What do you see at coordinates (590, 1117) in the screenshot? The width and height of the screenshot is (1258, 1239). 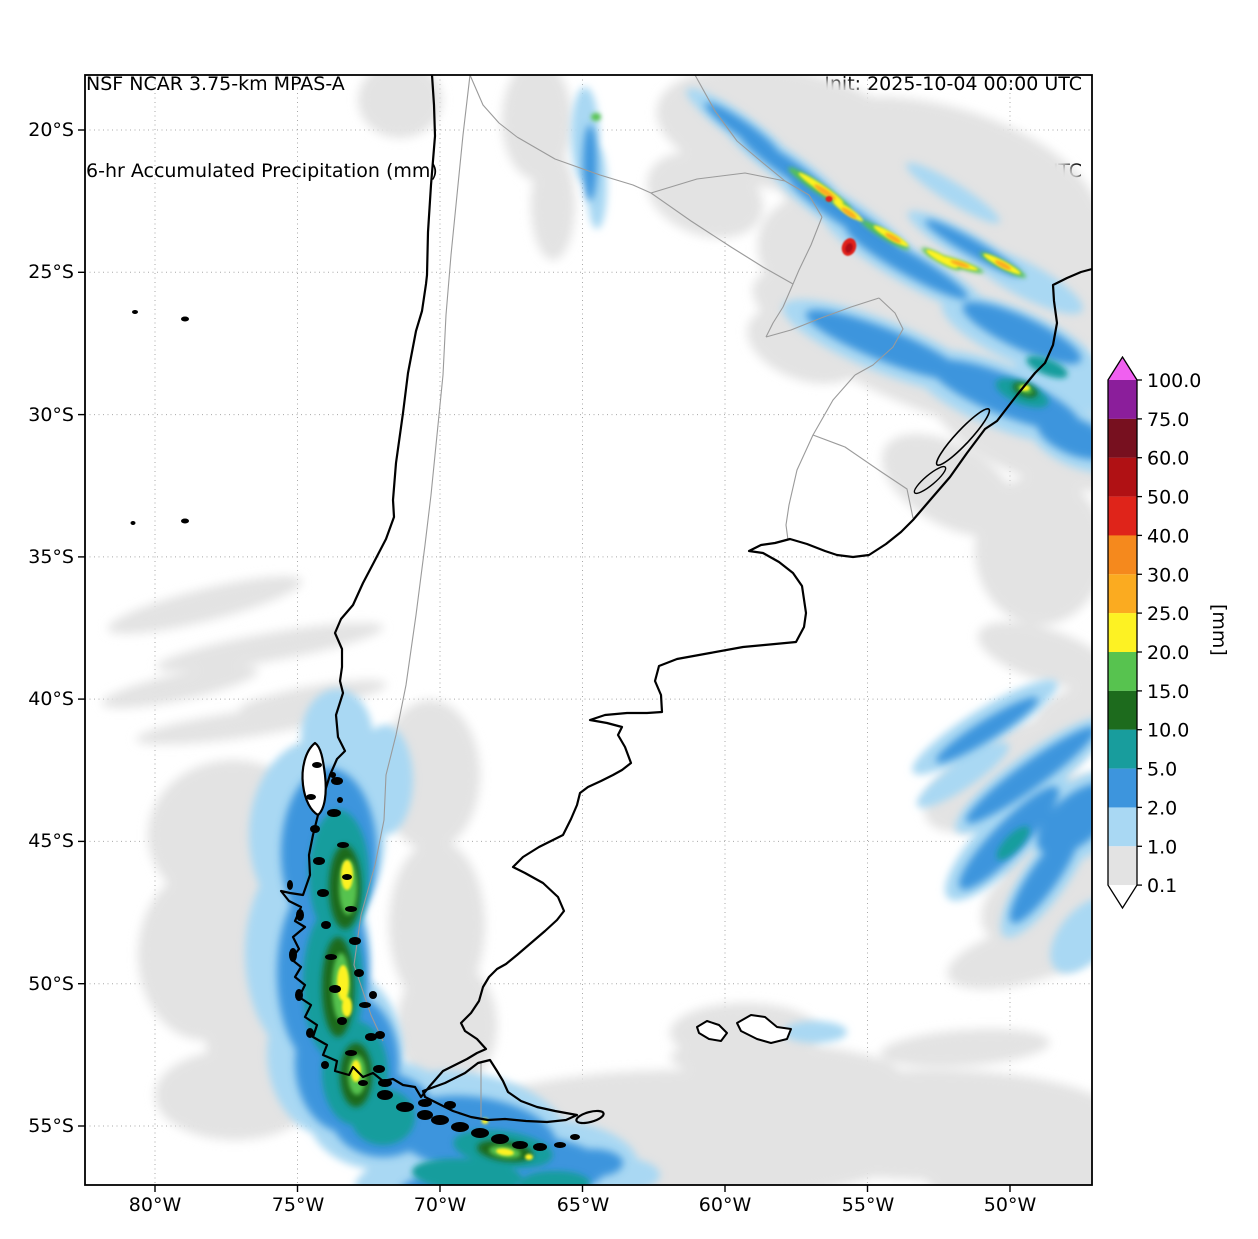 I see `staten-island` at bounding box center [590, 1117].